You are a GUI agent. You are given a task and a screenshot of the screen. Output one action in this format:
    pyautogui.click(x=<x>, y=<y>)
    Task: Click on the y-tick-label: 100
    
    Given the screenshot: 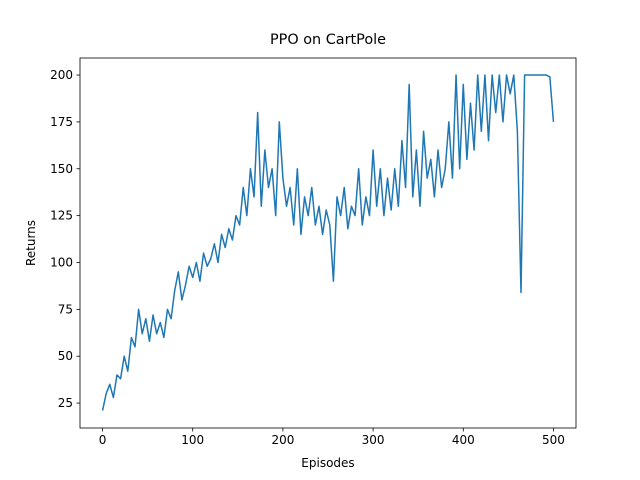 What is the action you would take?
    pyautogui.click(x=61, y=262)
    